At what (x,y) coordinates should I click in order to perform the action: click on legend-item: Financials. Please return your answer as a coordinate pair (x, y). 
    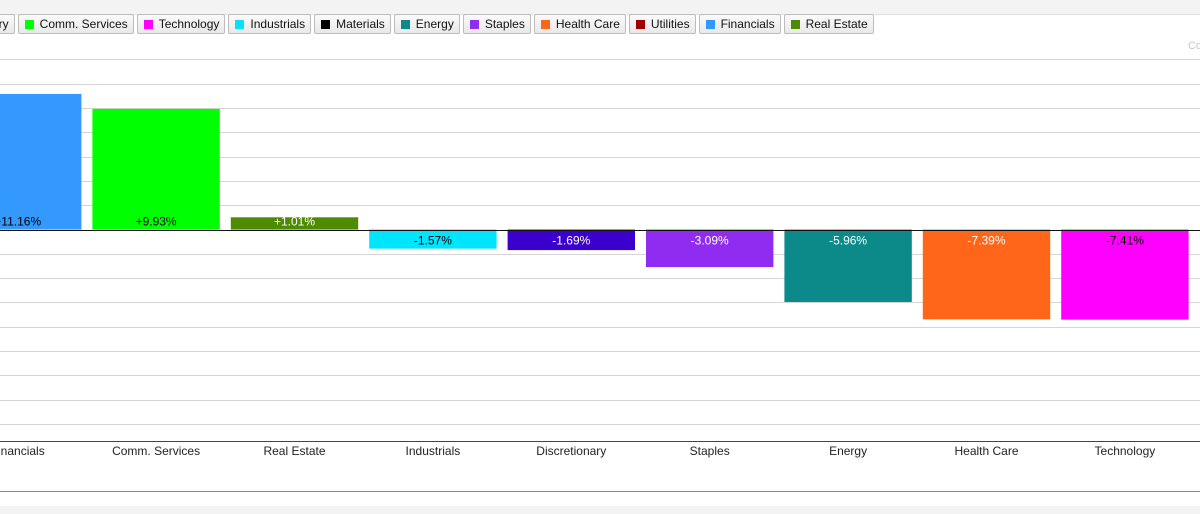
    Looking at the image, I should click on (739, 24).